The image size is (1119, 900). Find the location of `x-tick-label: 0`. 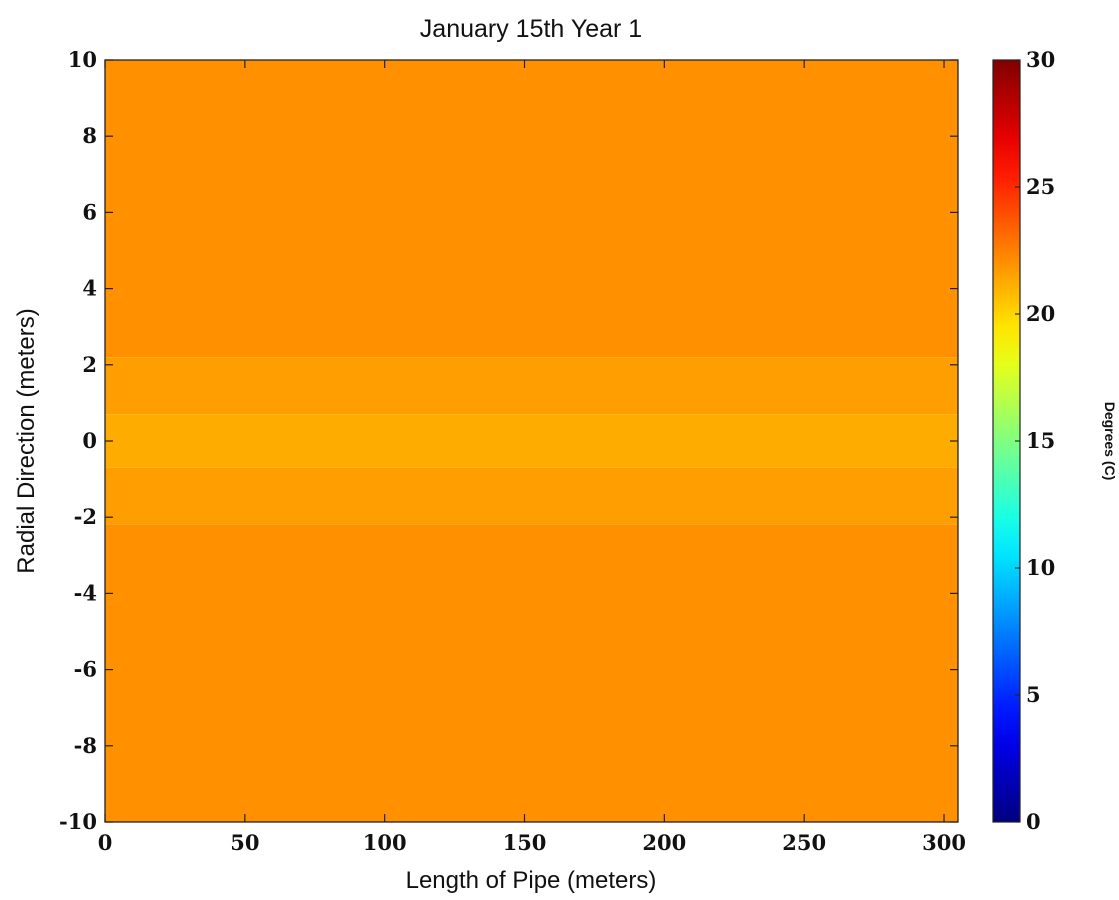

x-tick-label: 0 is located at coordinates (105, 842).